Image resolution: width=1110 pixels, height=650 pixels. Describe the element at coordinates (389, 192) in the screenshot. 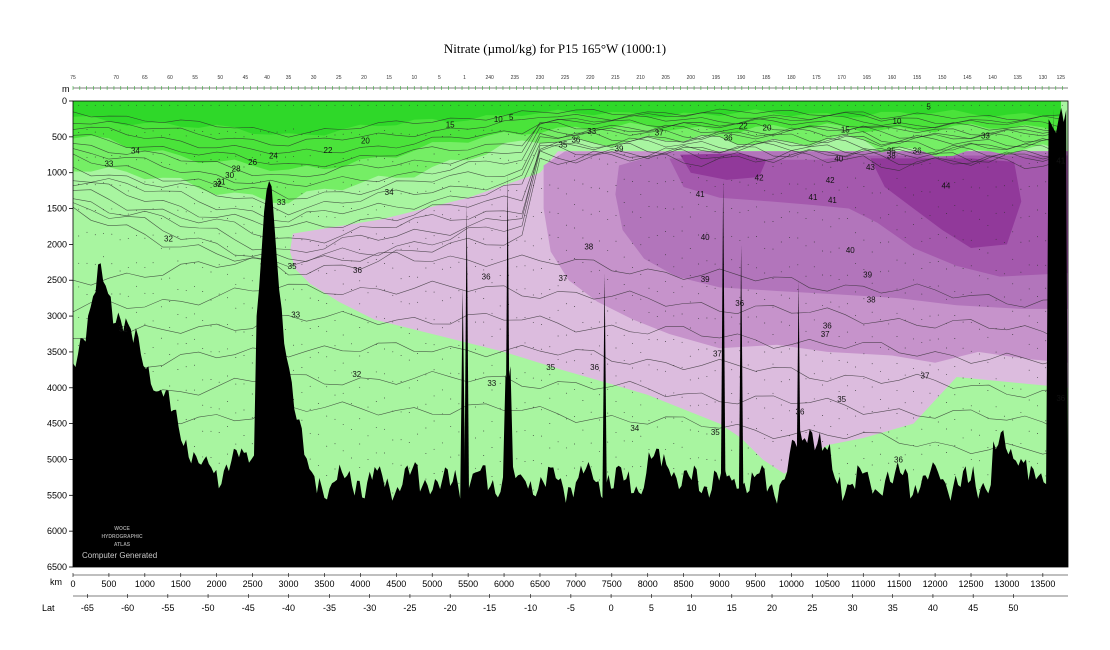

I see `contour-label: 34` at that location.